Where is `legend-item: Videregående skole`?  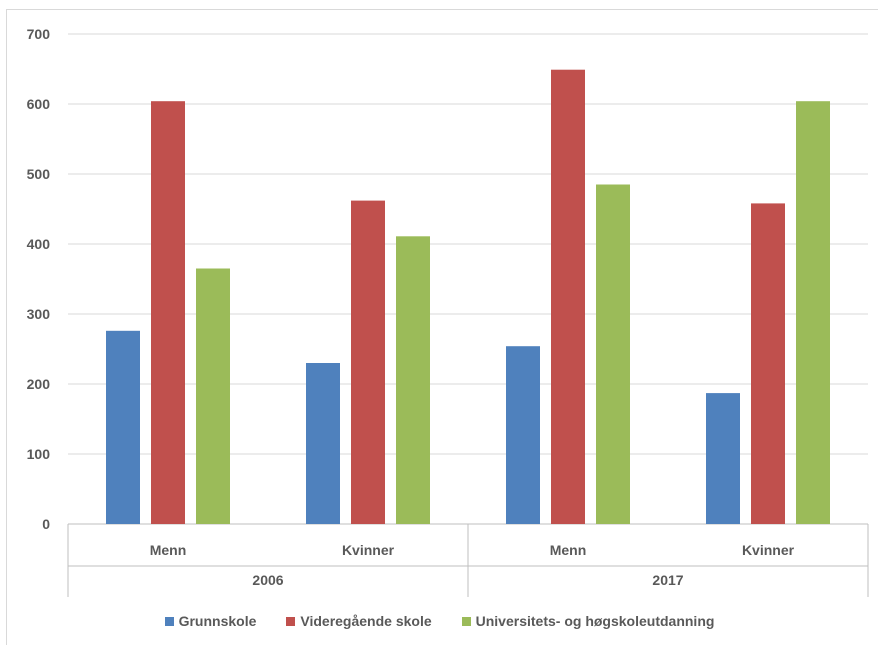
legend-item: Videregående skole is located at coordinates (359, 621).